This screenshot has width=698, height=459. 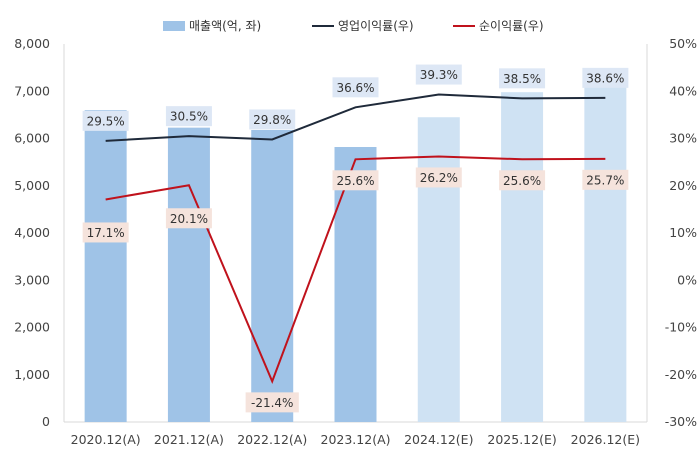 I want to click on right-tick-label: -10%, so click(x=681, y=327).